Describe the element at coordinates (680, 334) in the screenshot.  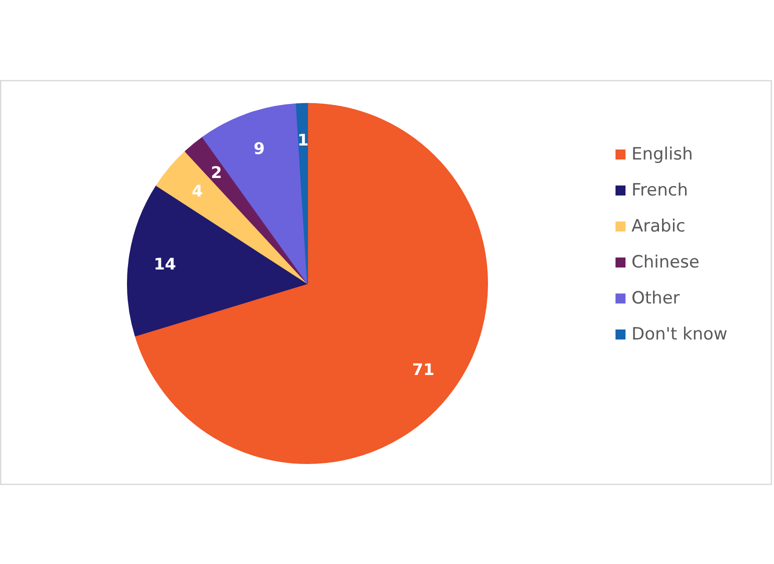
I see `legend-label: Don't know` at that location.